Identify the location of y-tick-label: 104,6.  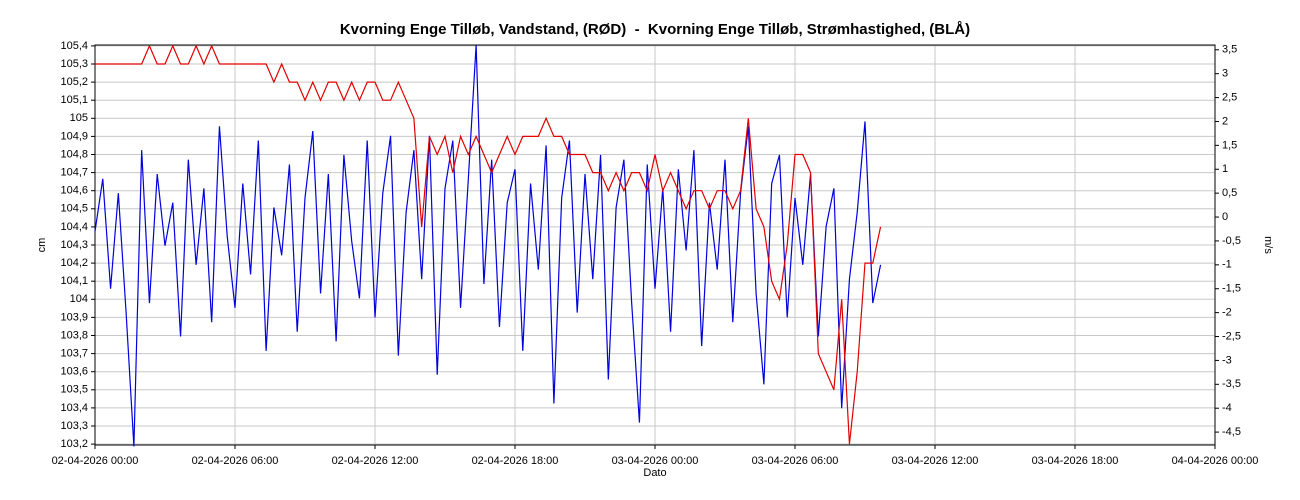
(74, 191).